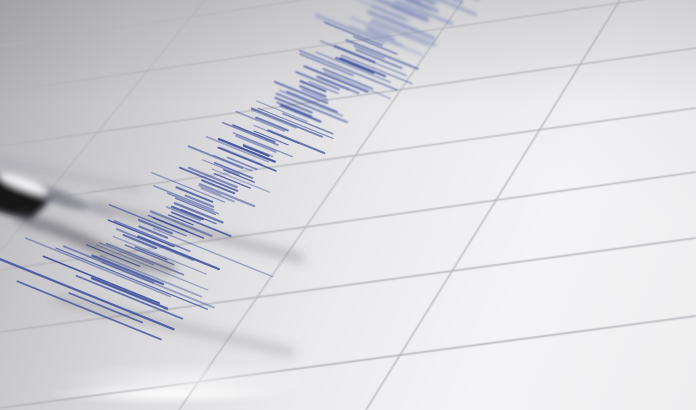  Describe the element at coordinates (346, 72) in the screenshot. I see `trace-strokes-midblur` at that location.